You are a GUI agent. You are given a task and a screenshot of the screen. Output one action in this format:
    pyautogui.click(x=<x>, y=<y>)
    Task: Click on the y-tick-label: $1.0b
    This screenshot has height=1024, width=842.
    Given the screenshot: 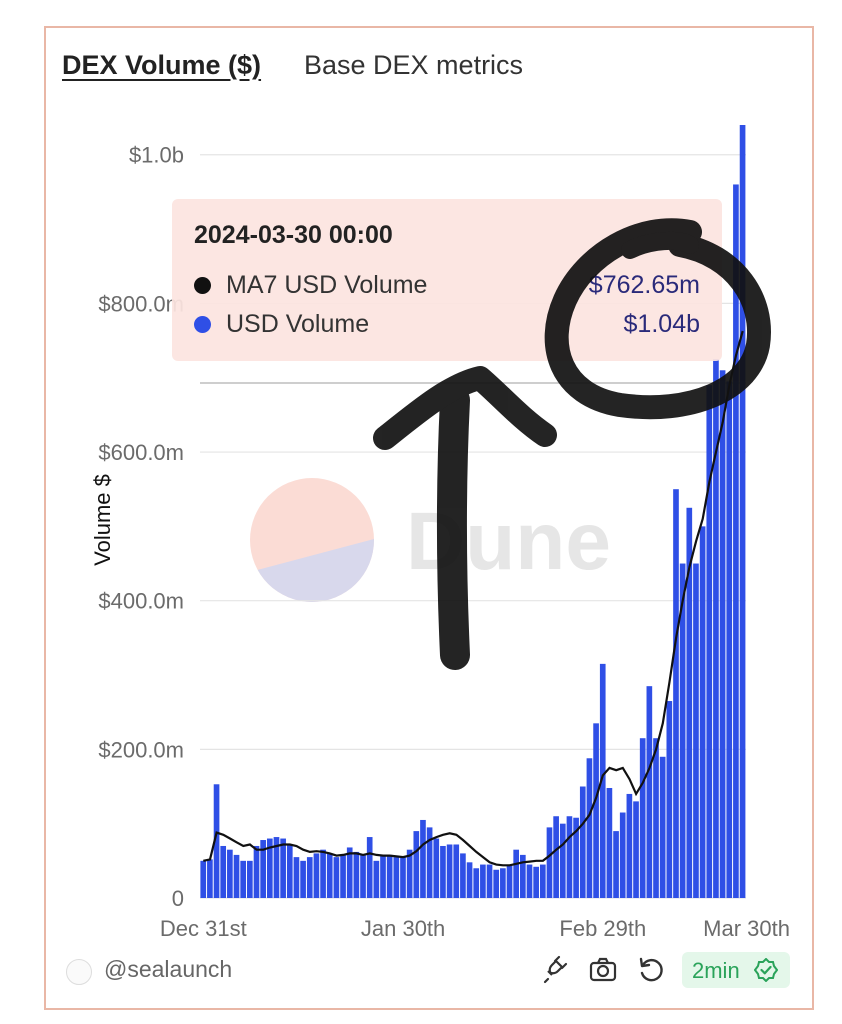 What is the action you would take?
    pyautogui.click(x=156, y=155)
    